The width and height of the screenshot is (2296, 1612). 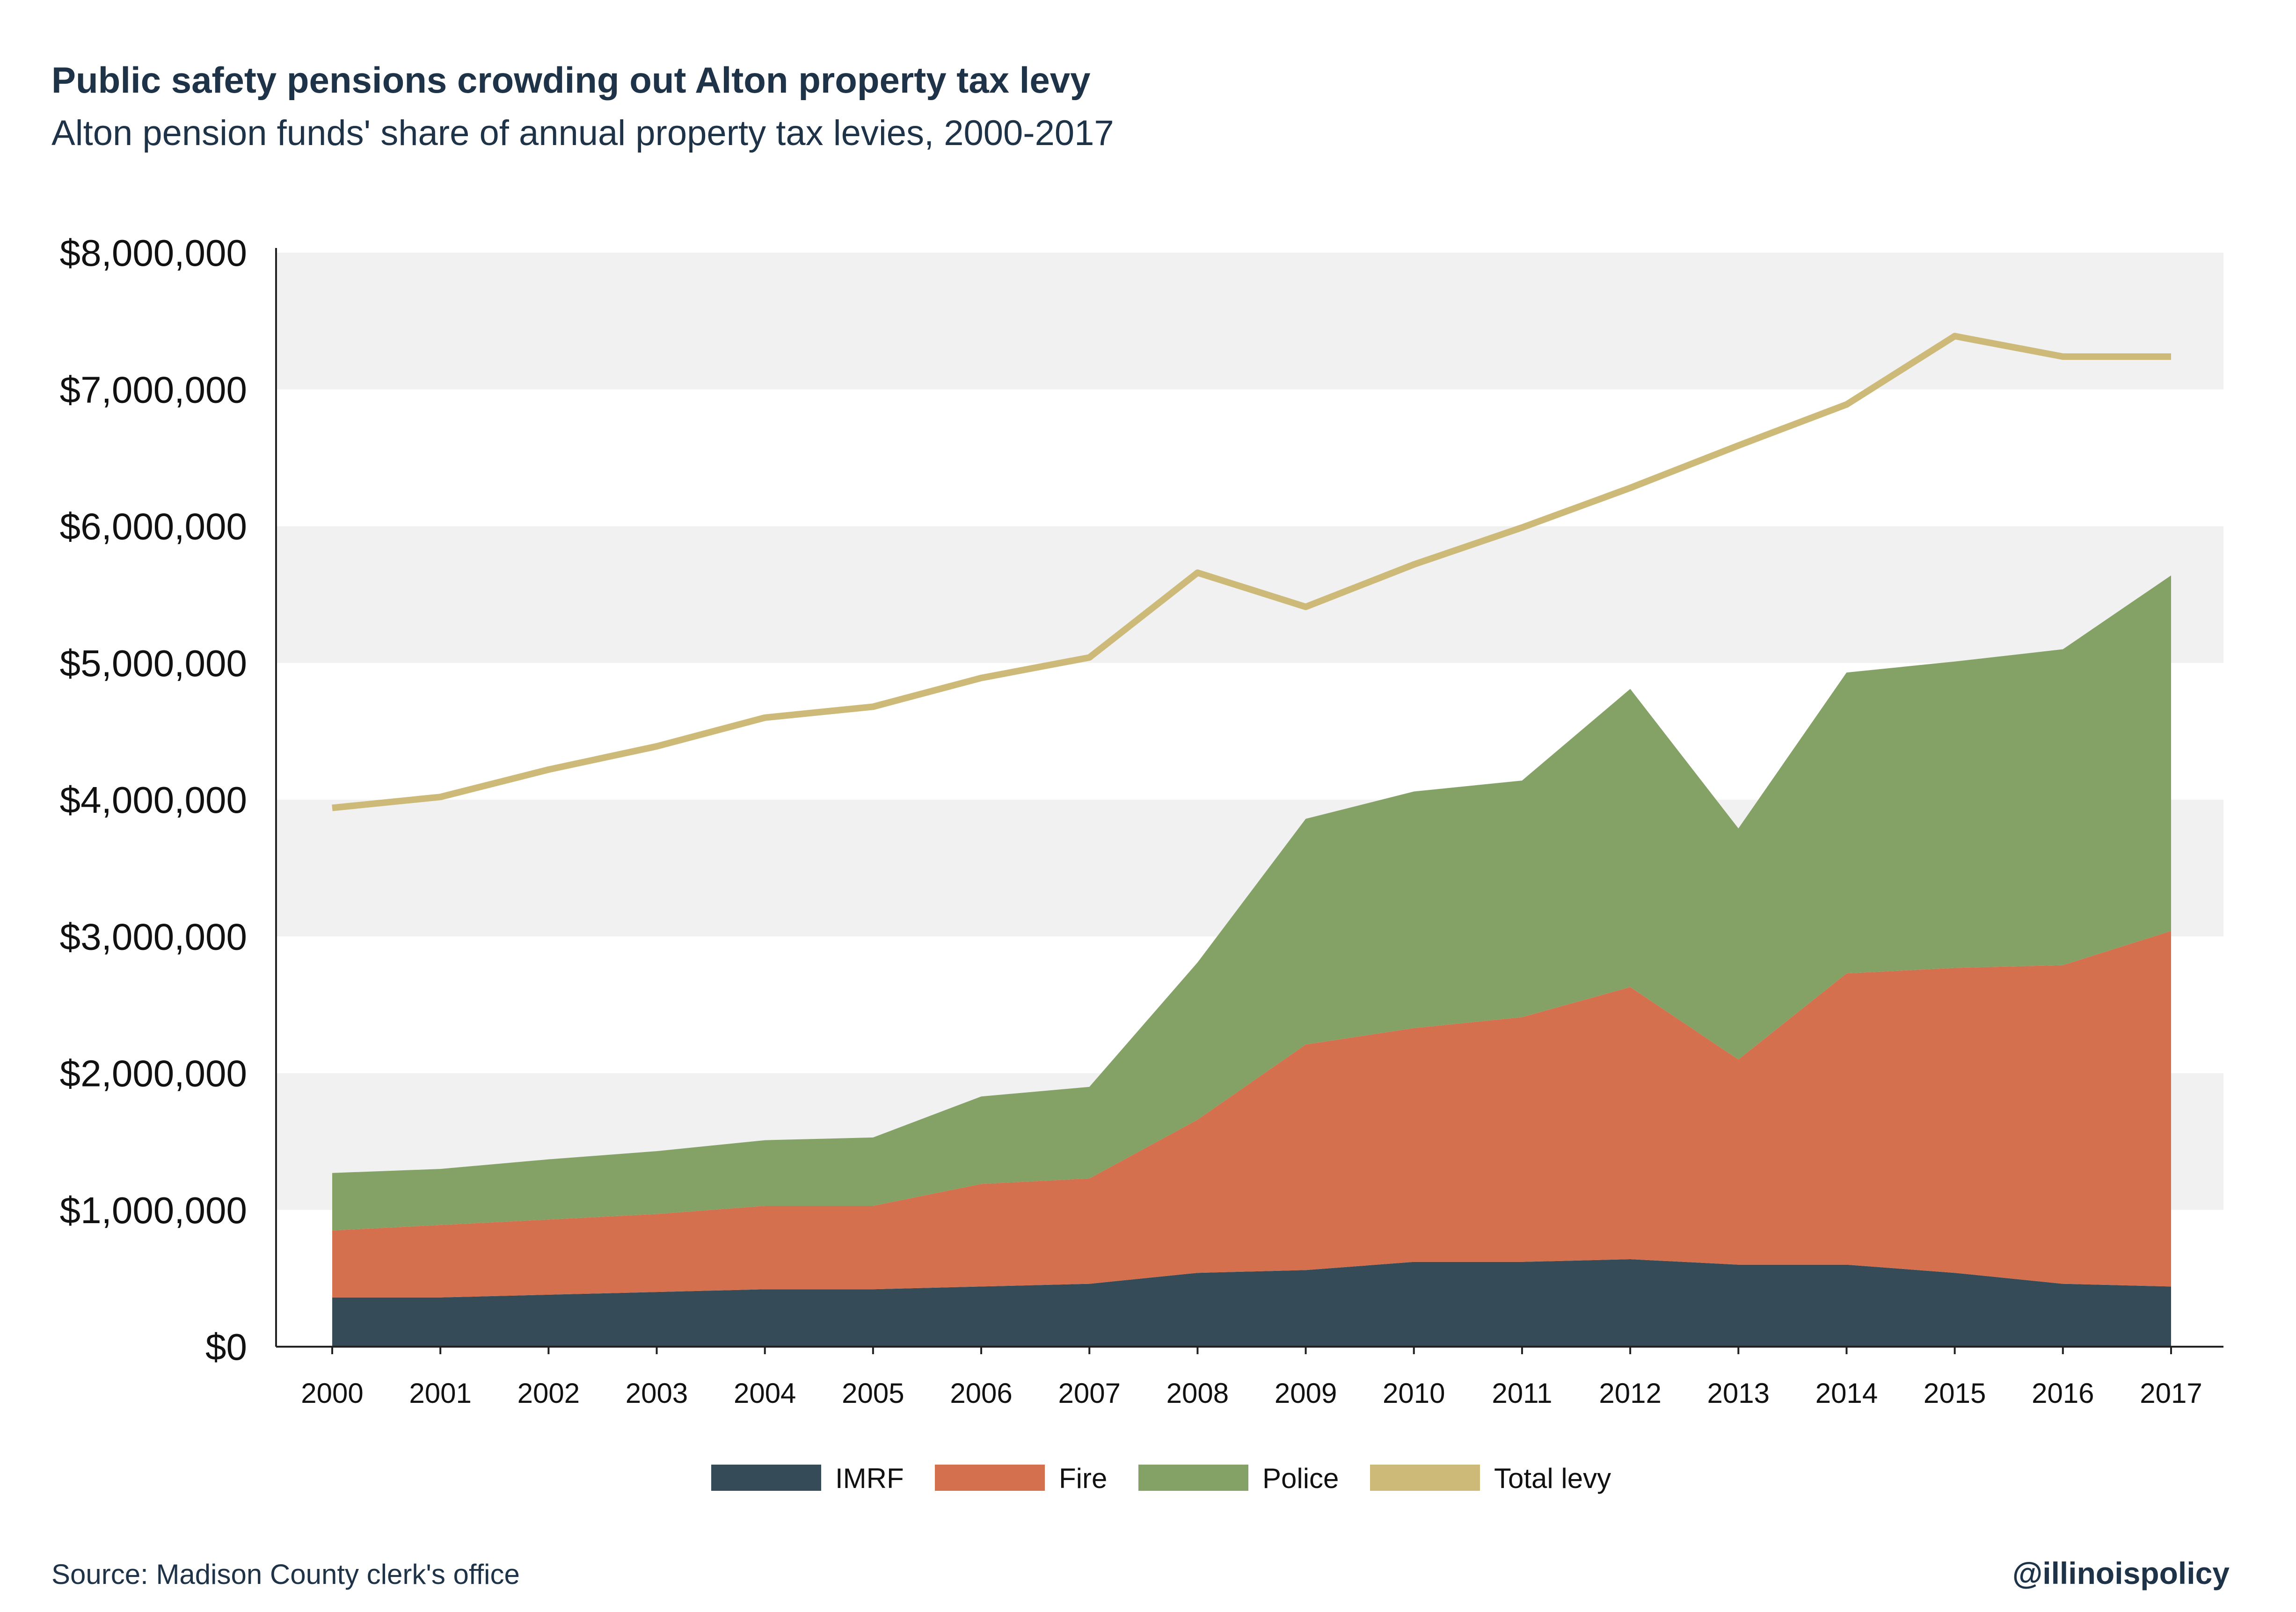 What do you see at coordinates (981, 1393) in the screenshot?
I see `x-tick-label: 2006` at bounding box center [981, 1393].